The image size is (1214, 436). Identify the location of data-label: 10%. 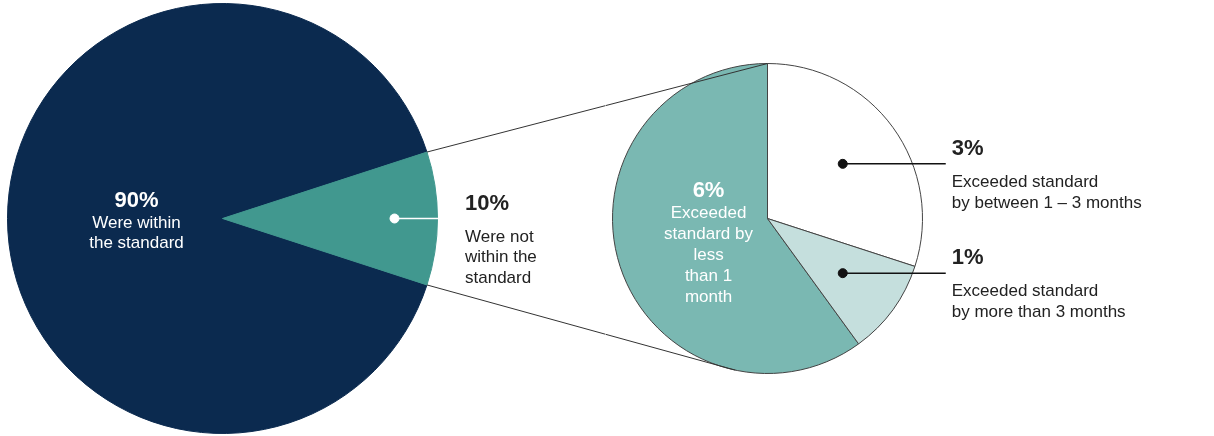
(487, 202).